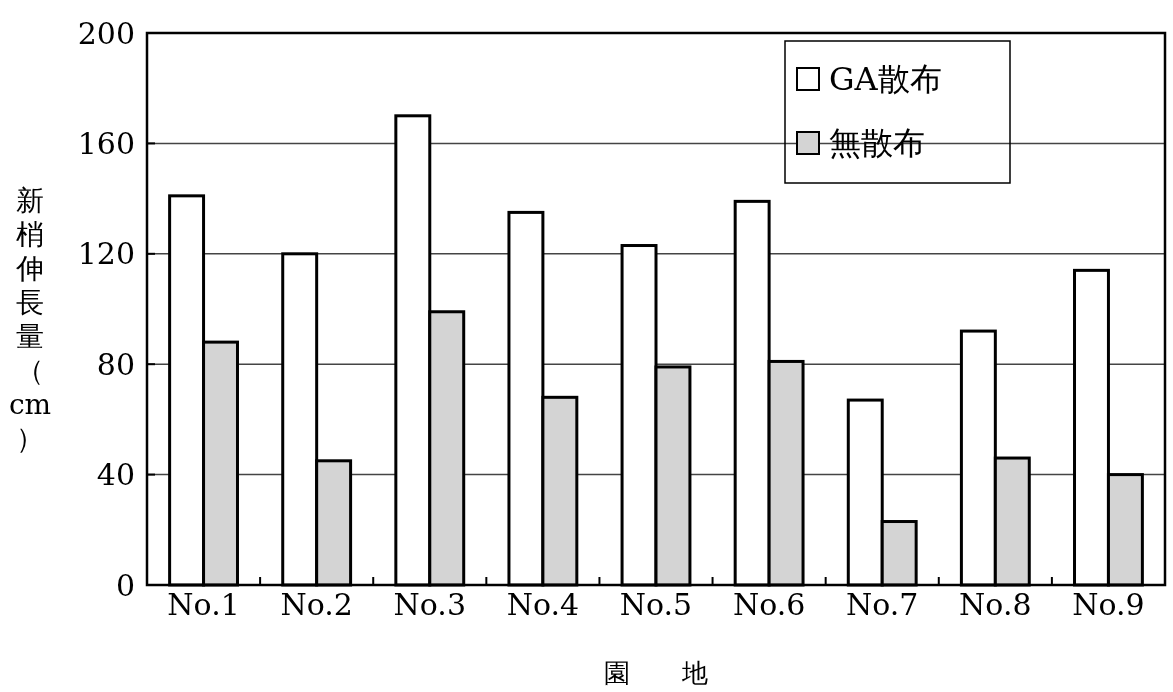 This screenshot has width=1173, height=692. Describe the element at coordinates (656, 604) in the screenshot. I see `x-tick-label: No.5` at that location.